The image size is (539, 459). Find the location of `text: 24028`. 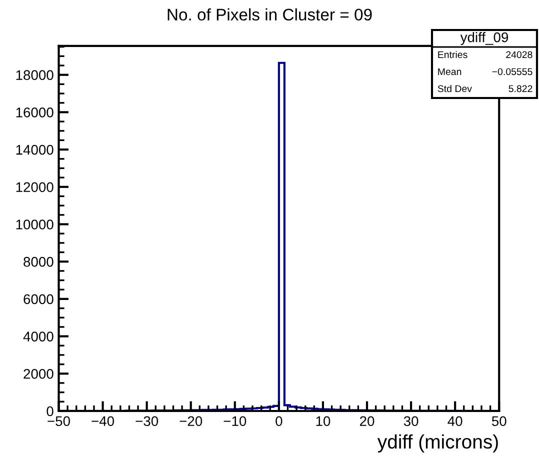

text: 24028 is located at coordinates (519, 54).